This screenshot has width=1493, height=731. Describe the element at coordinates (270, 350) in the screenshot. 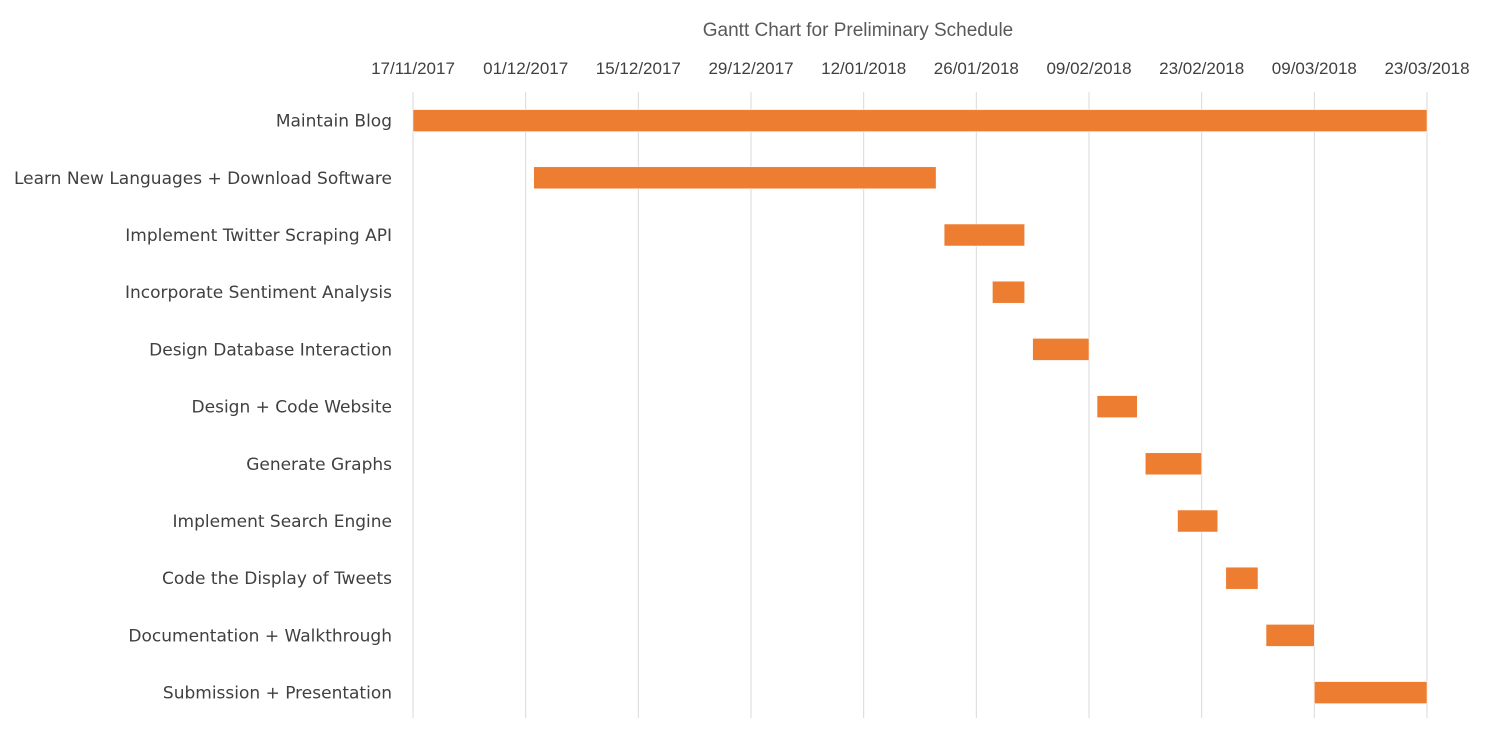

I see `task-label: Design Database Interaction` at that location.